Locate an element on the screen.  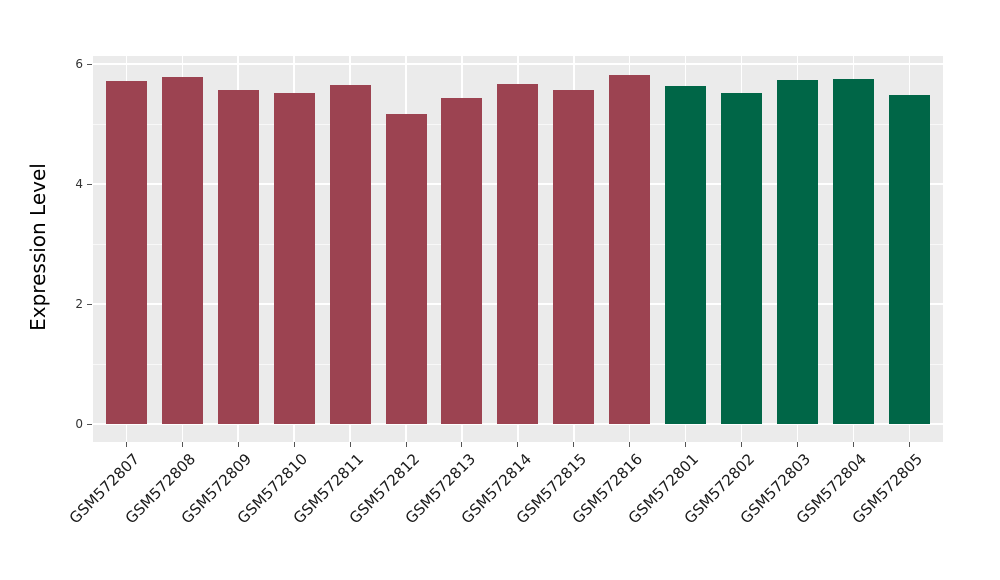
x-tick-mark-GSM572808 is located at coordinates (182, 444).